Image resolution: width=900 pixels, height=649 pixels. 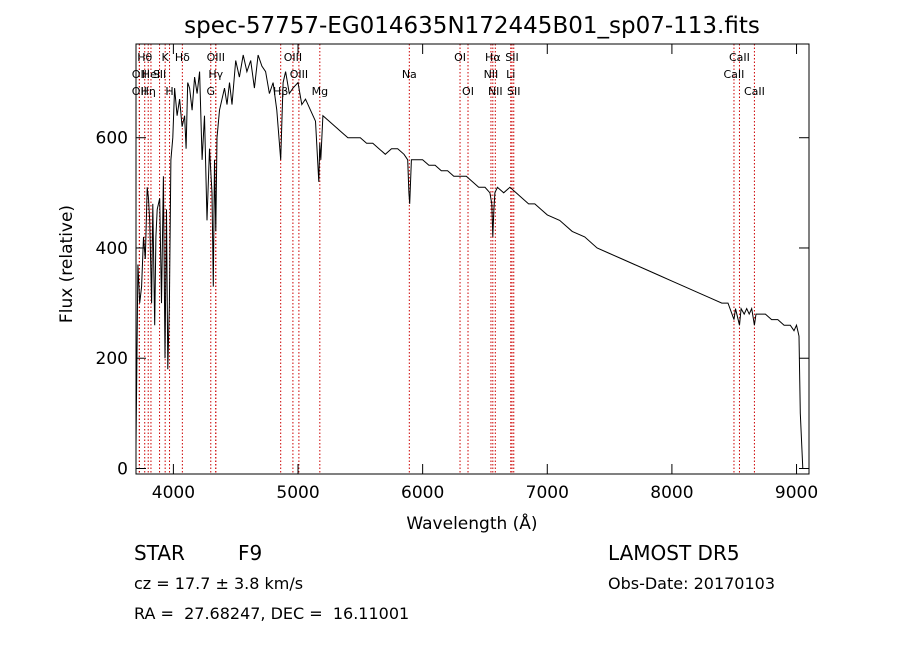 What do you see at coordinates (159, 553) in the screenshot?
I see `object-class: STAR` at bounding box center [159, 553].